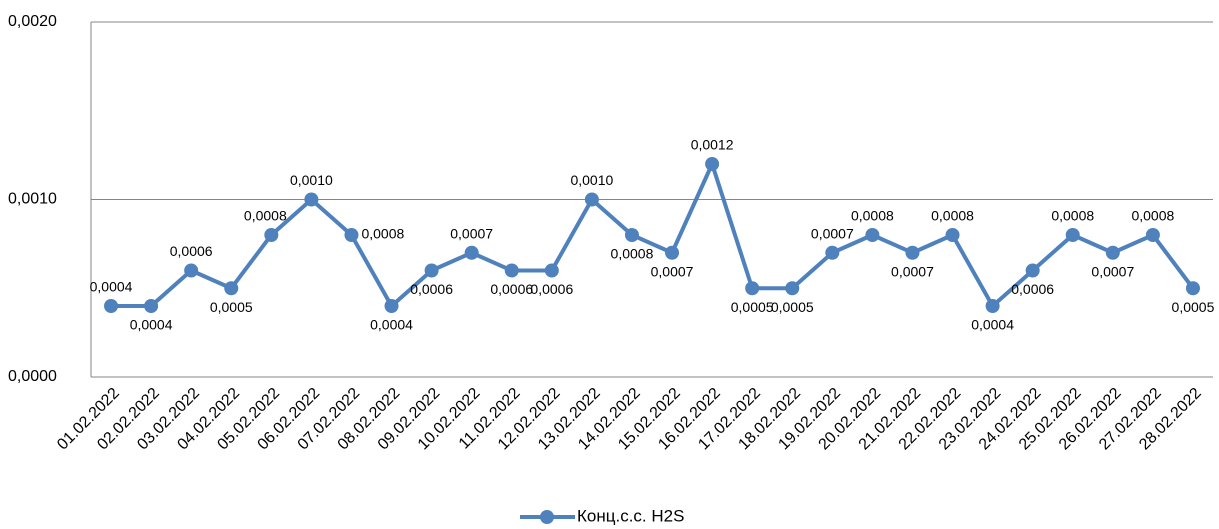 The width and height of the screenshot is (1219, 529). I want to click on y-tick-label: 0,0020, so click(32, 21).